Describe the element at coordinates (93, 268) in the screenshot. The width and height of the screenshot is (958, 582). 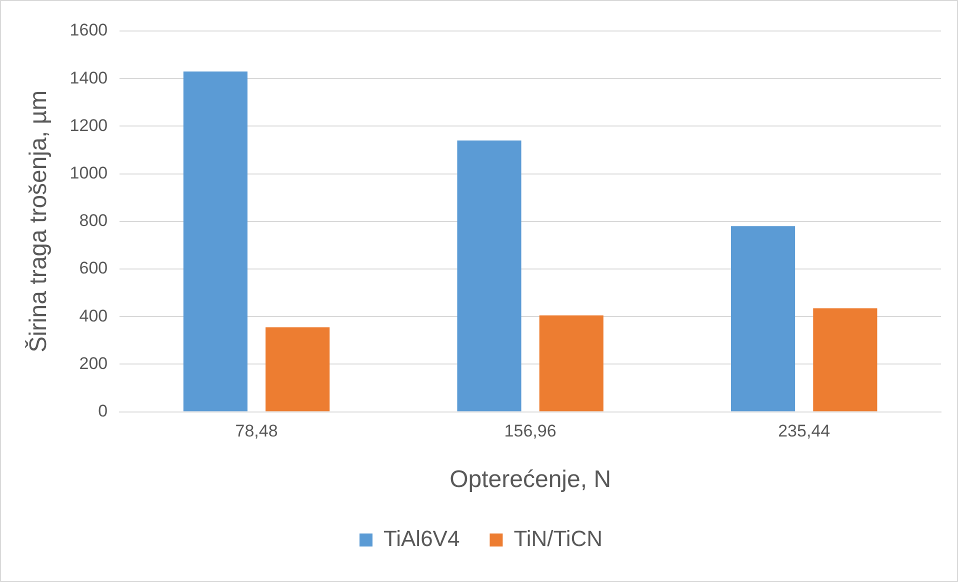
I see `y-tick-label: 600` at that location.